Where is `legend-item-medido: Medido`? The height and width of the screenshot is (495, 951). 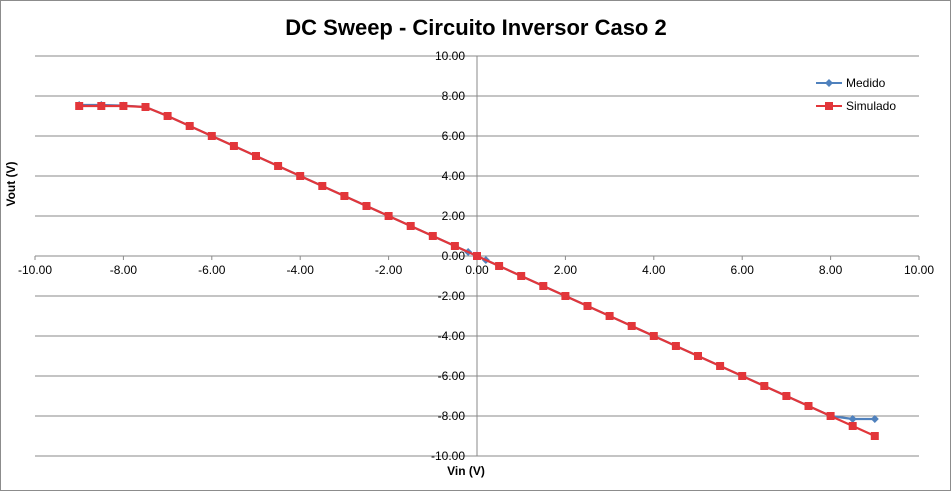
legend-item-medido: Medido is located at coordinates (851, 83).